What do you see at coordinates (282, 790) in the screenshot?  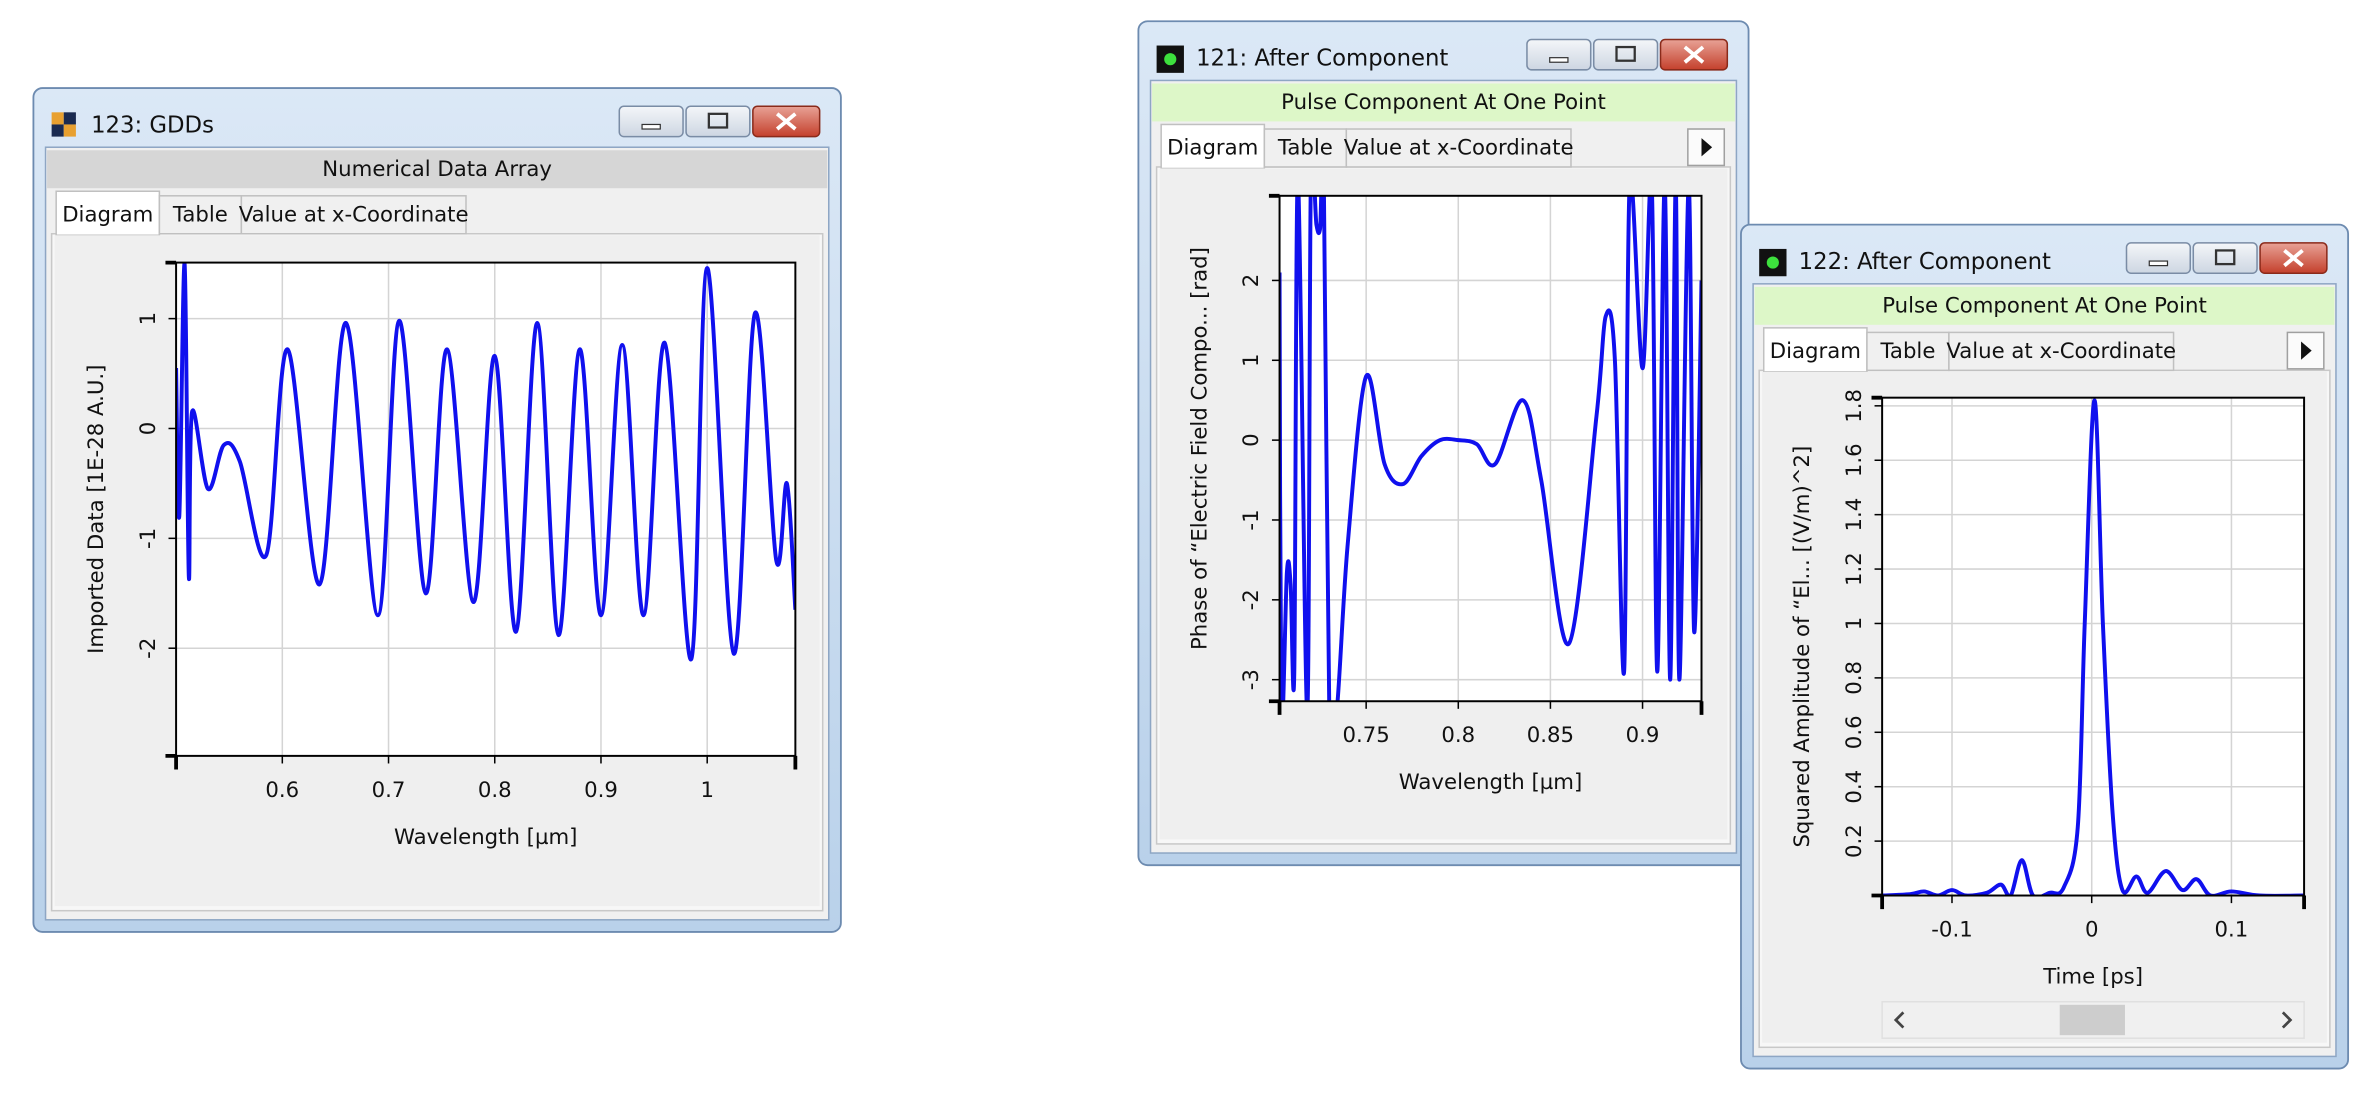 I see `x-tick-label: 0.6` at bounding box center [282, 790].